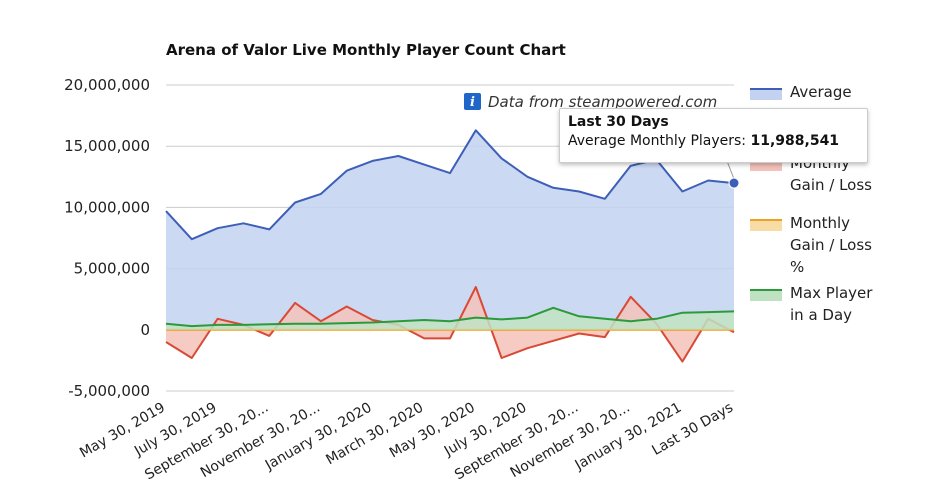 This screenshot has width=935, height=491. I want to click on legend-entry: Max Player in a Day, so click(811, 304).